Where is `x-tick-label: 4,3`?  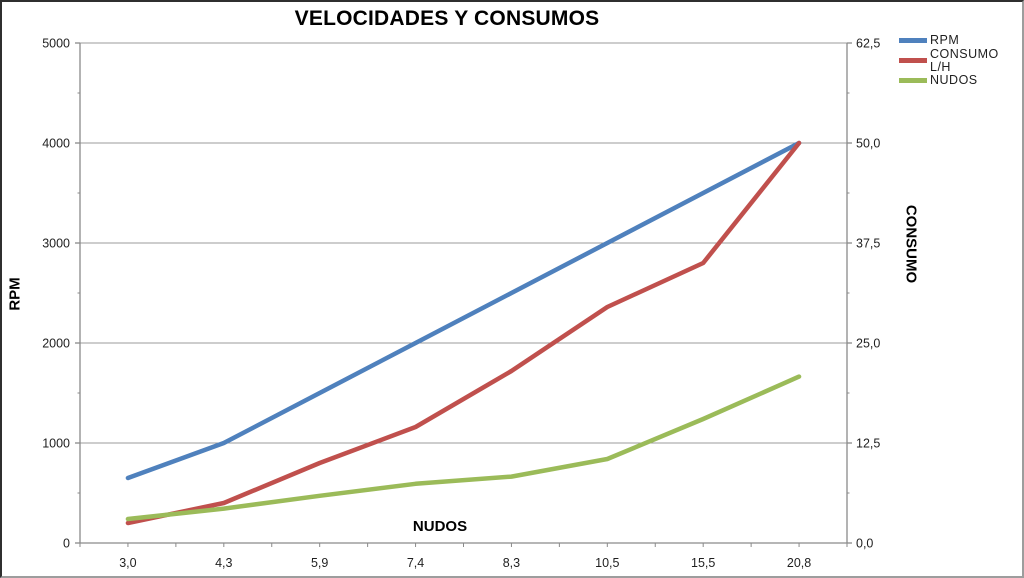 x-tick-label: 4,3 is located at coordinates (223, 563).